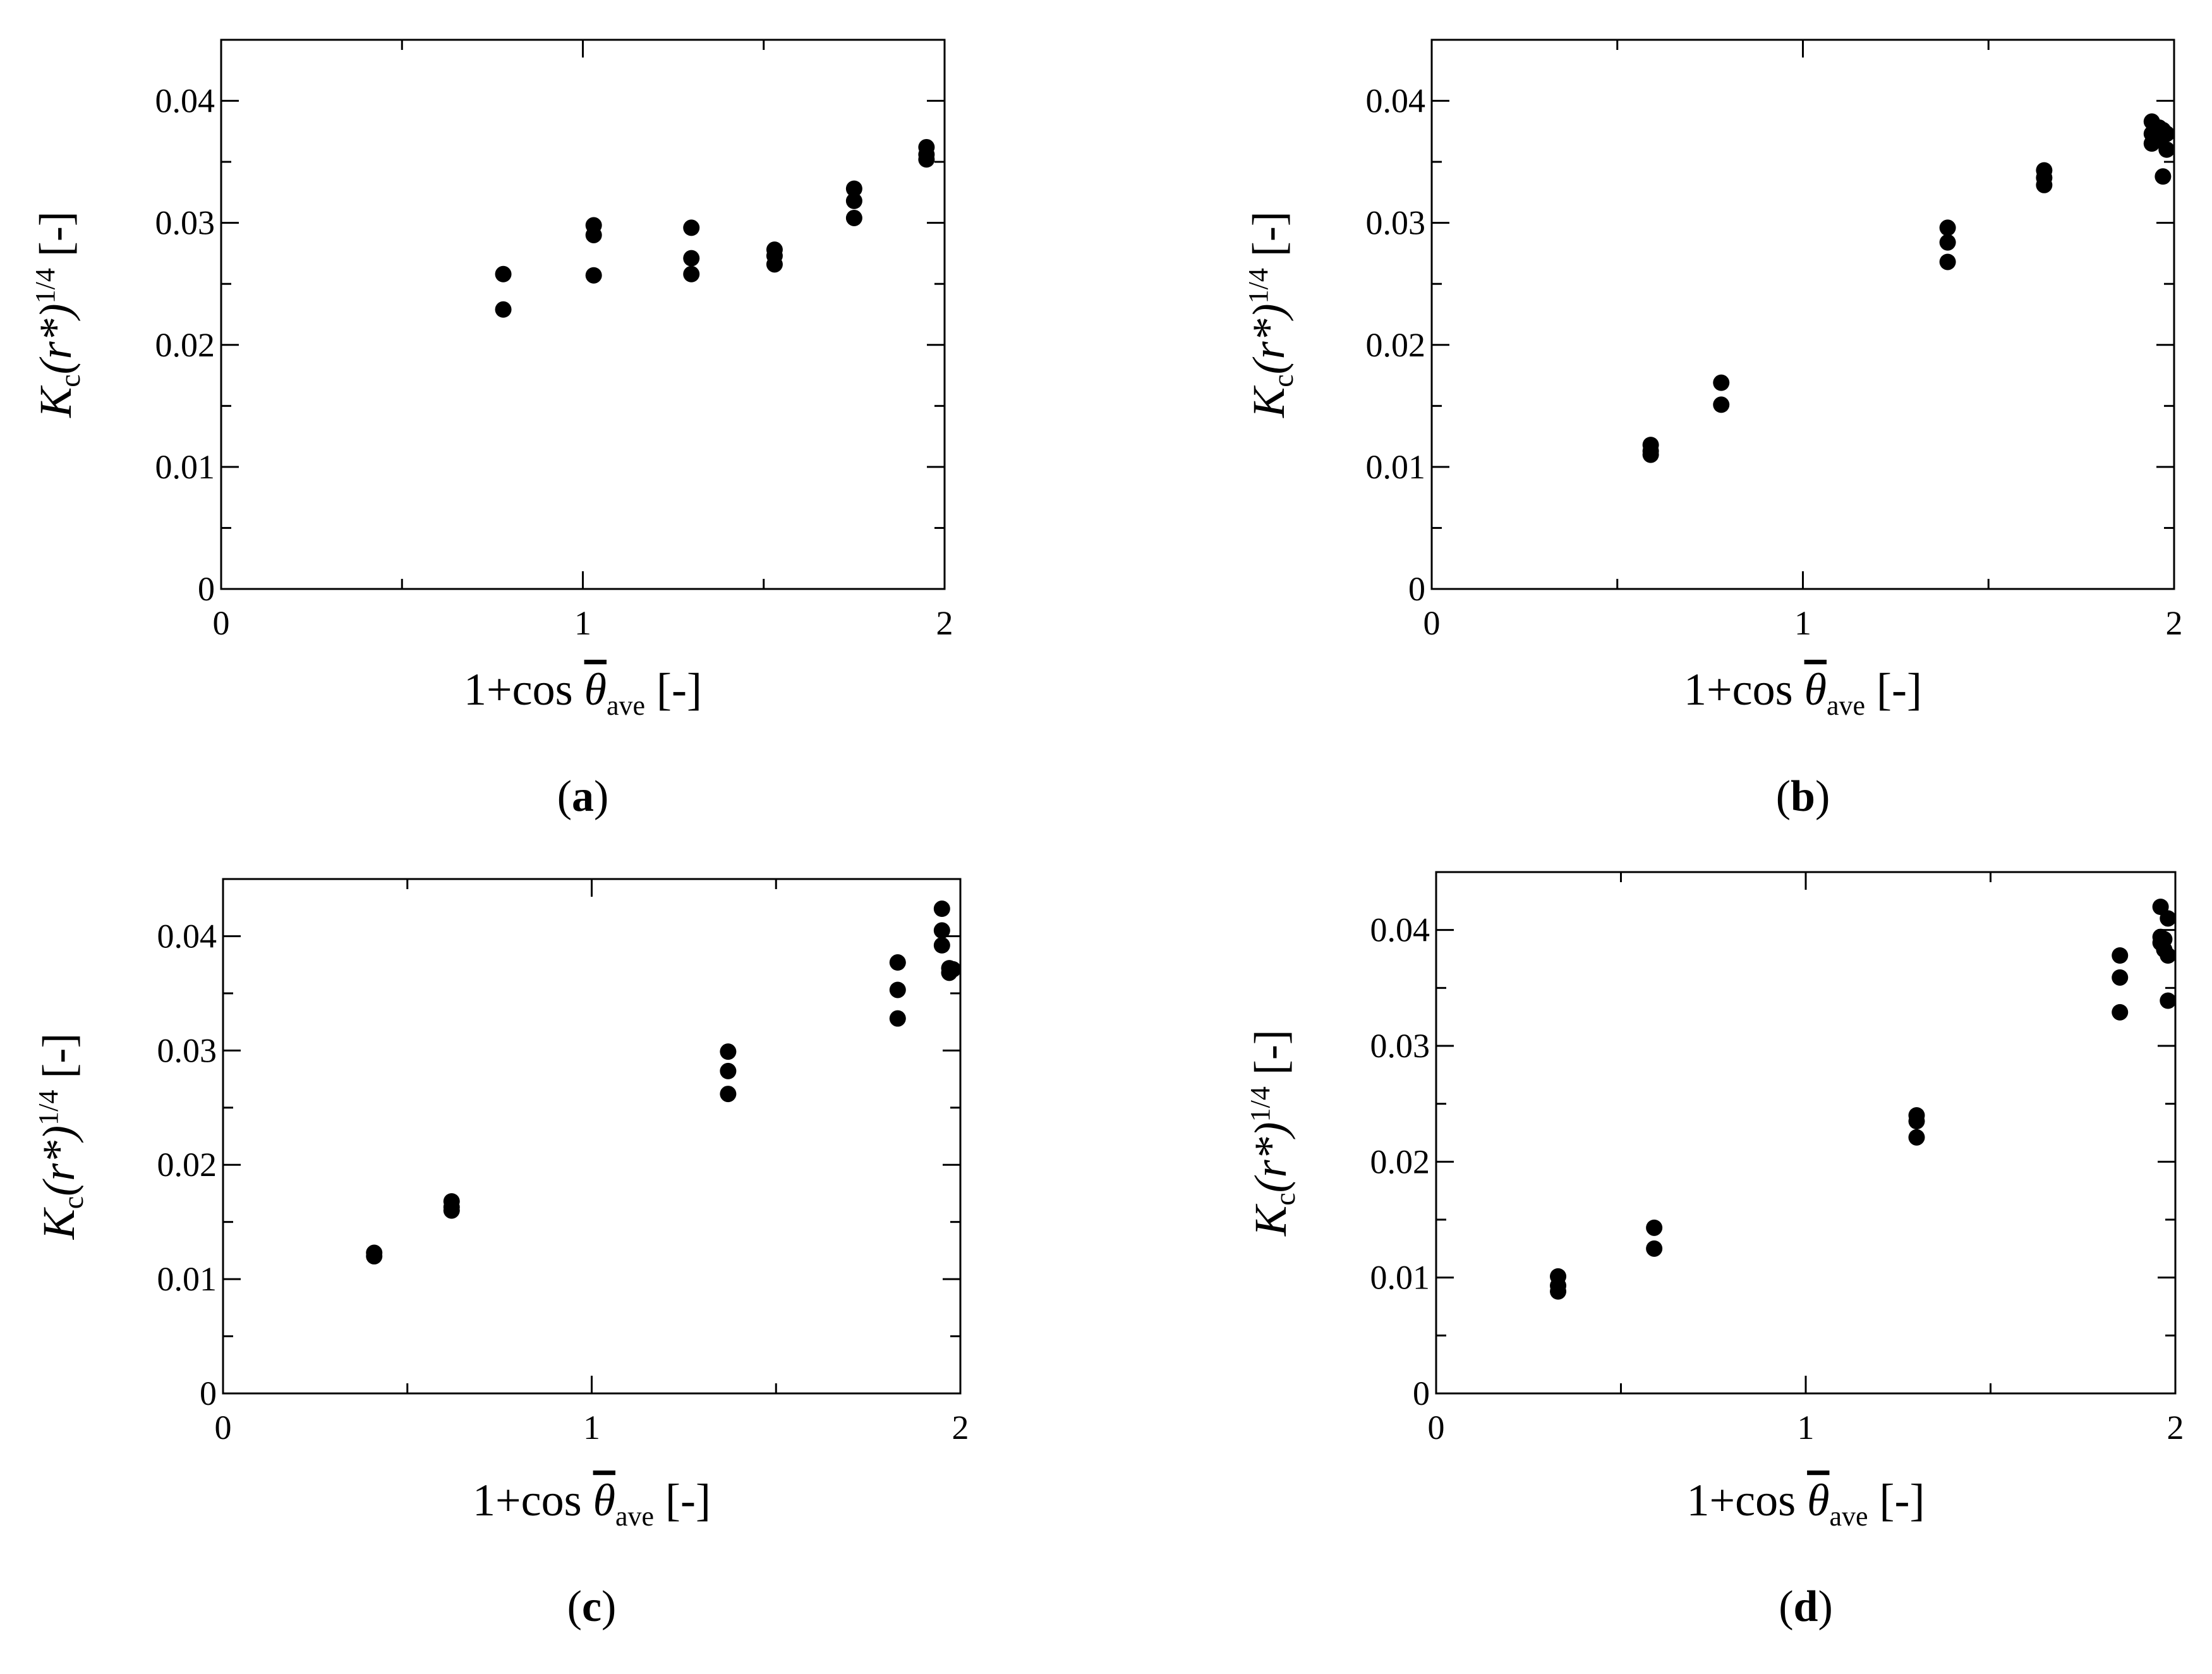 The image size is (2212, 1674). I want to click on panel-caption: (d), so click(1806, 1606).